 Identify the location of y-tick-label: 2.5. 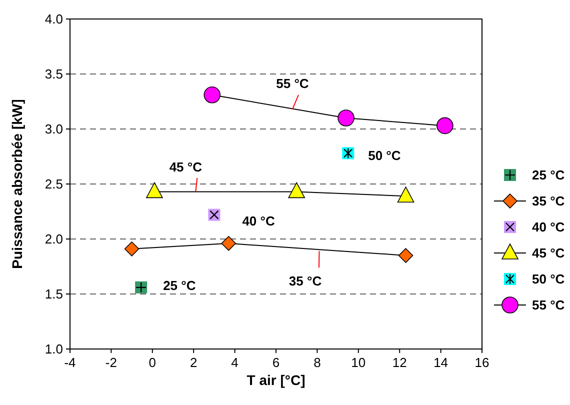
(53, 184).